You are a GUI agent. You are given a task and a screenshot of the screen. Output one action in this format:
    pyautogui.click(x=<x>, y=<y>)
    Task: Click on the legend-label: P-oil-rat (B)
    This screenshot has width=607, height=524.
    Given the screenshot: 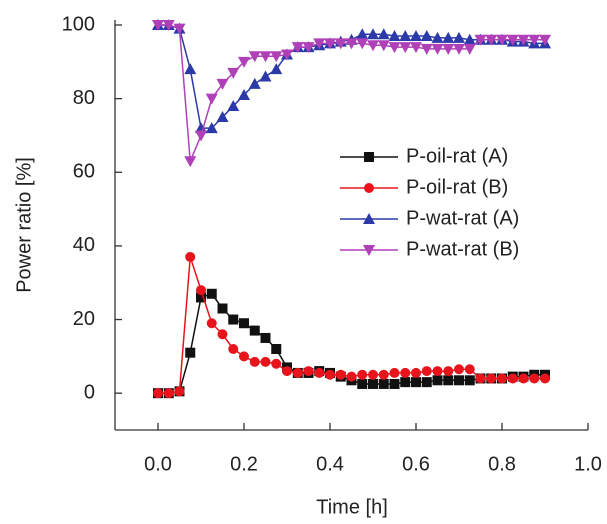 What is the action you would take?
    pyautogui.click(x=457, y=187)
    